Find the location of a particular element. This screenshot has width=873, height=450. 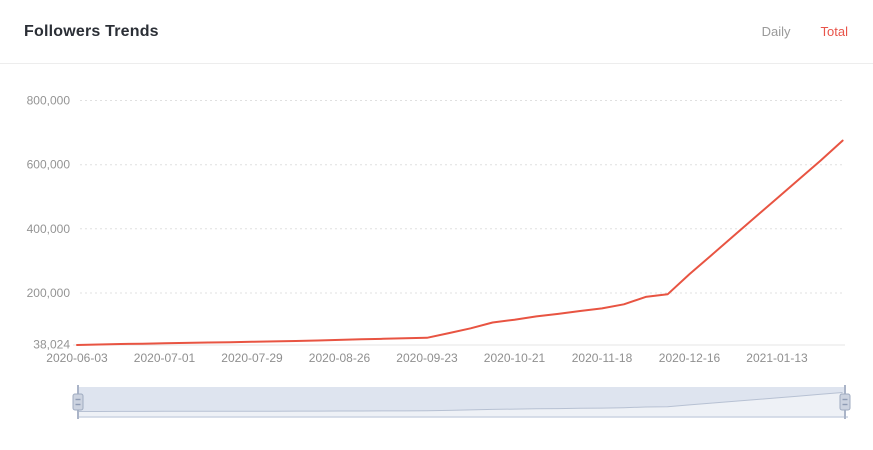

x-tick-8: 2021-01-13 is located at coordinates (777, 358).